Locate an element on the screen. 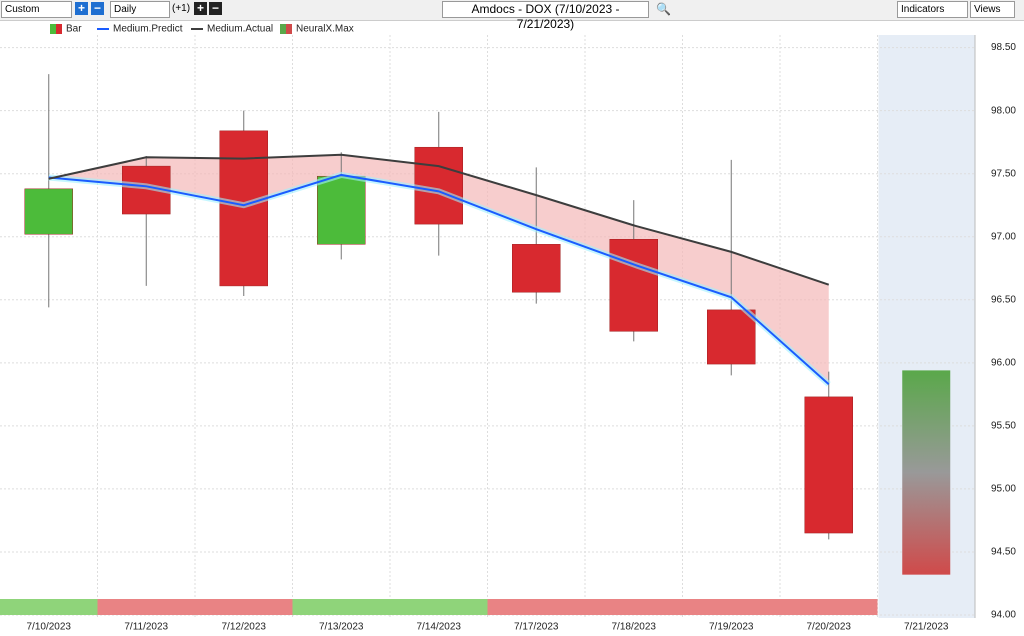 This screenshot has width=1024, height=636. x-tick-label: 7/21/2023 is located at coordinates (926, 627).